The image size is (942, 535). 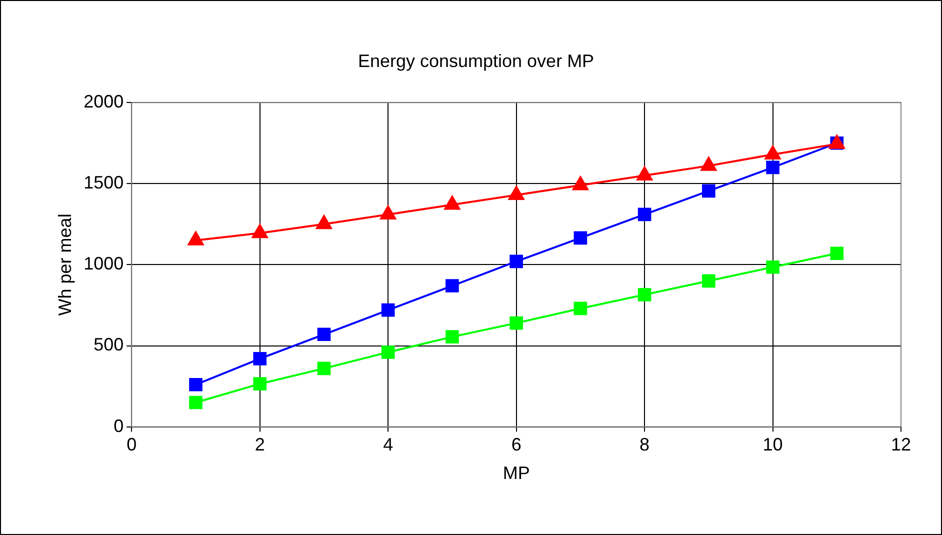 What do you see at coordinates (64, 265) in the screenshot?
I see `y-axis-title: Wh per meal` at bounding box center [64, 265].